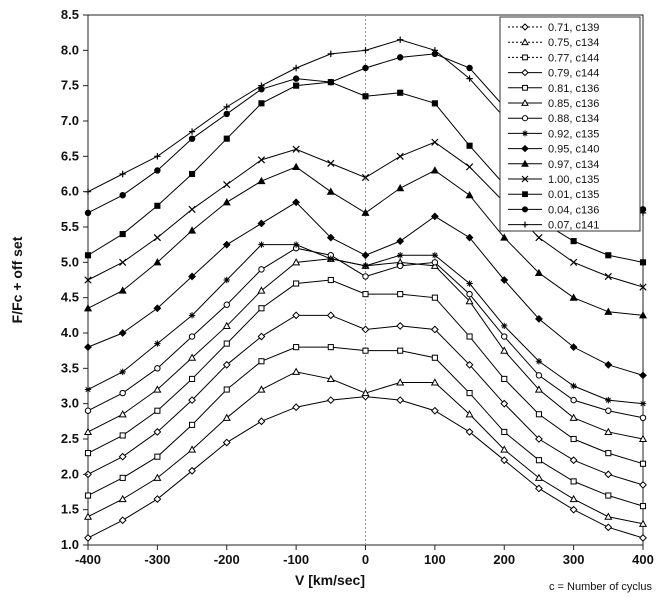 This screenshot has width=661, height=602. I want to click on x-tick-label: -300, so click(157, 559).